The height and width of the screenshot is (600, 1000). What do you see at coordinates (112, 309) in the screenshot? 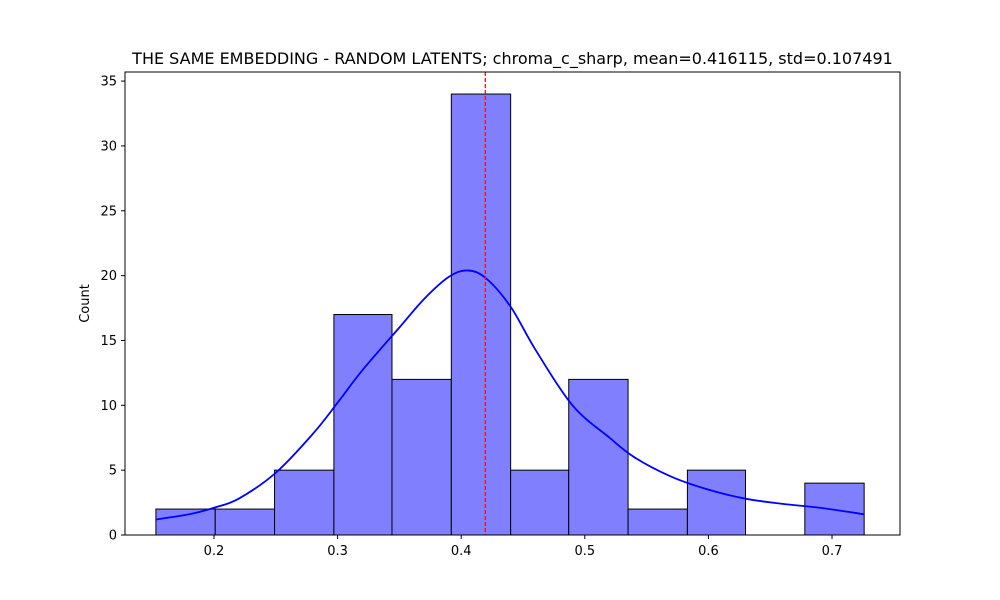
I see `y-axis-ticks: 0 5 10 15 20 25 30 35` at bounding box center [112, 309].